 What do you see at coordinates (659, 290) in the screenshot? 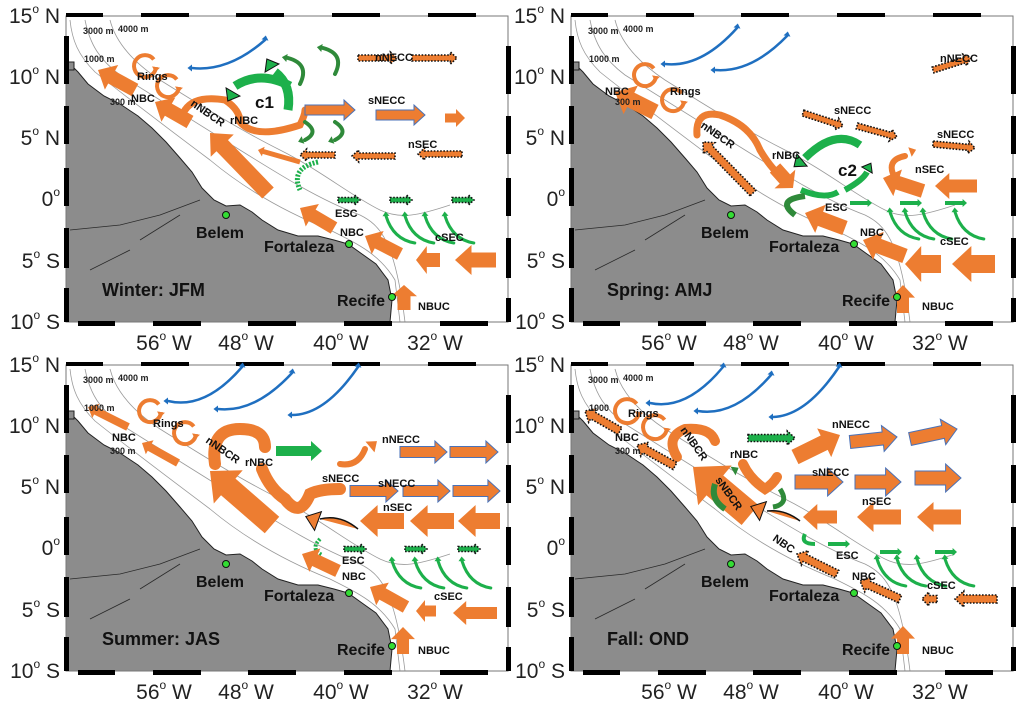
I see `season-label: Spring: AMJ` at bounding box center [659, 290].